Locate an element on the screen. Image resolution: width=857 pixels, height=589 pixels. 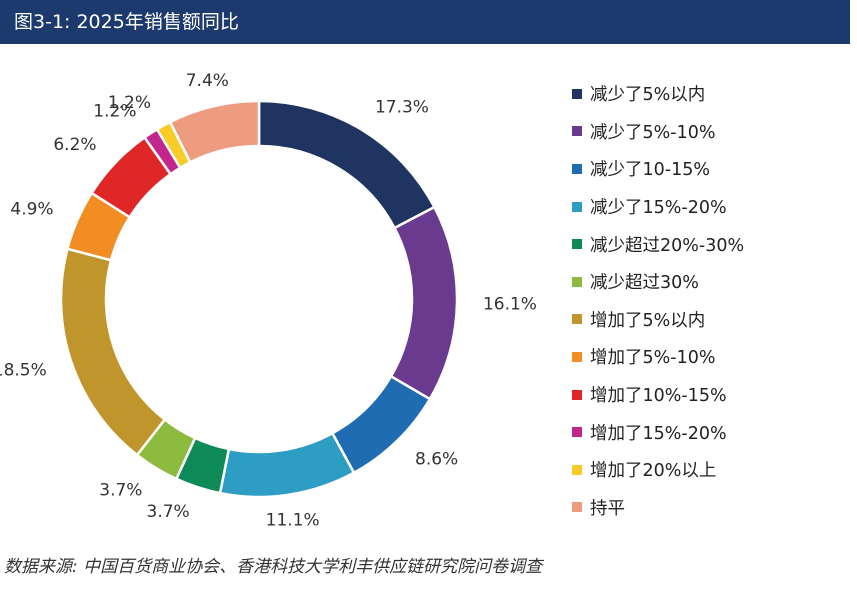
legend-item: 减少了15%-20% is located at coordinates (658, 207).